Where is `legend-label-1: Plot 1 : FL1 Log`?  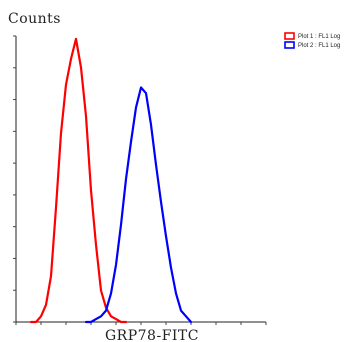
legend-label-1: Plot 1 : FL1 Log is located at coordinates (319, 37).